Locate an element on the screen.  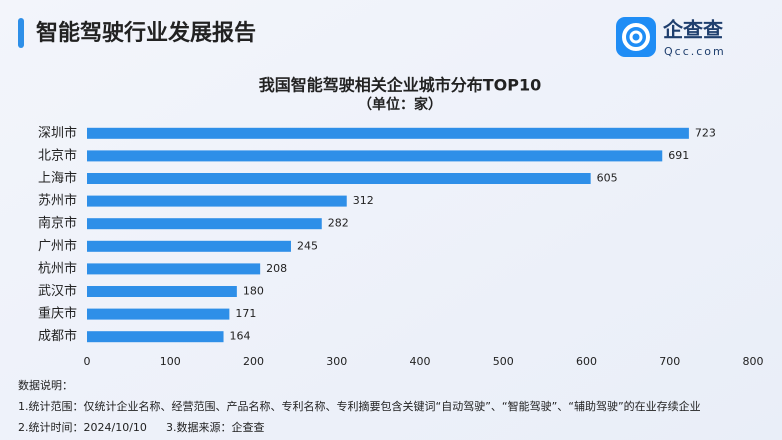
x-tick-label: 500 is located at coordinates (503, 361).